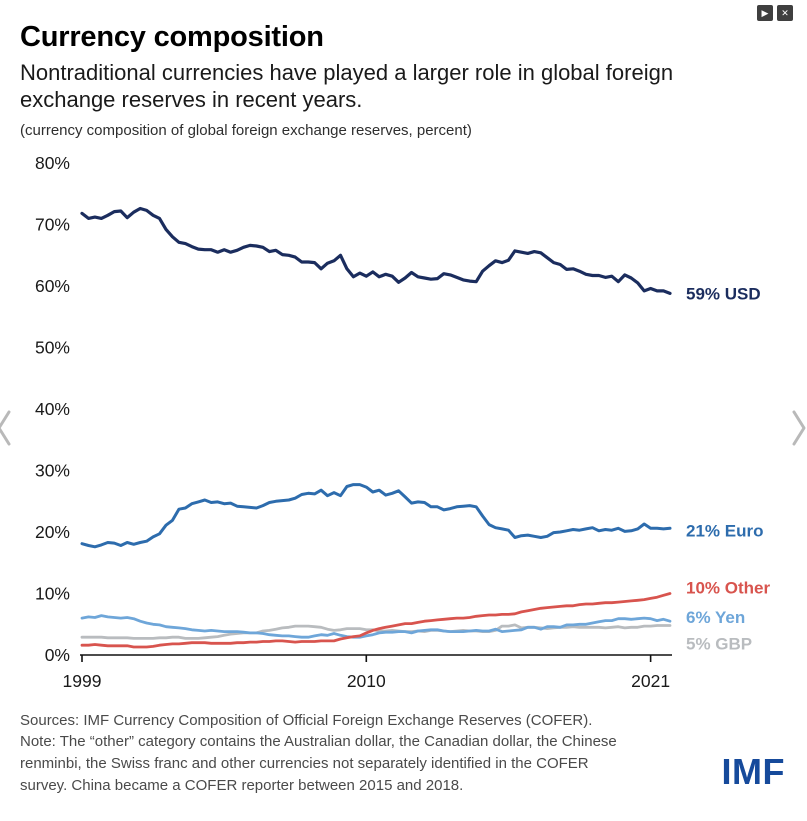 The height and width of the screenshot is (821, 807). What do you see at coordinates (52, 163) in the screenshot?
I see `y-axis-tick-label: 80%` at bounding box center [52, 163].